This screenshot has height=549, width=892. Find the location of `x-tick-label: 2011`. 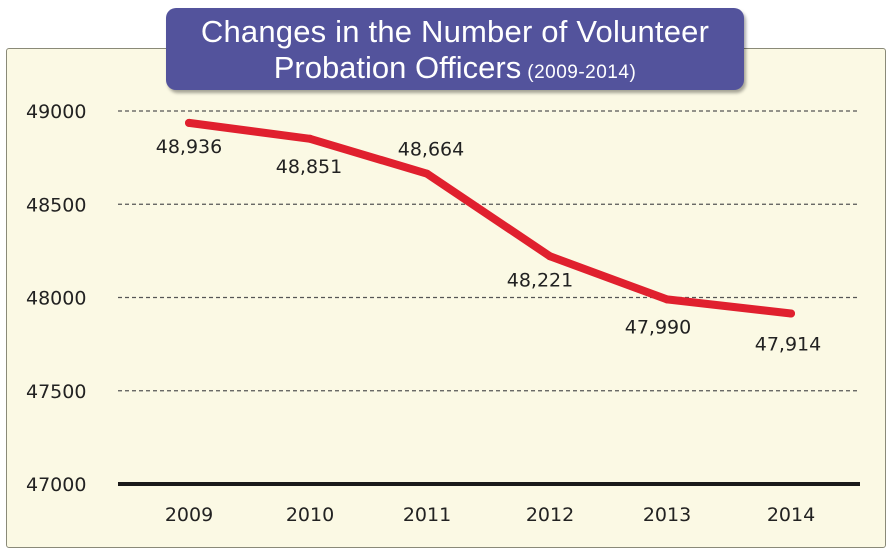

x-tick-label: 2011 is located at coordinates (427, 515).